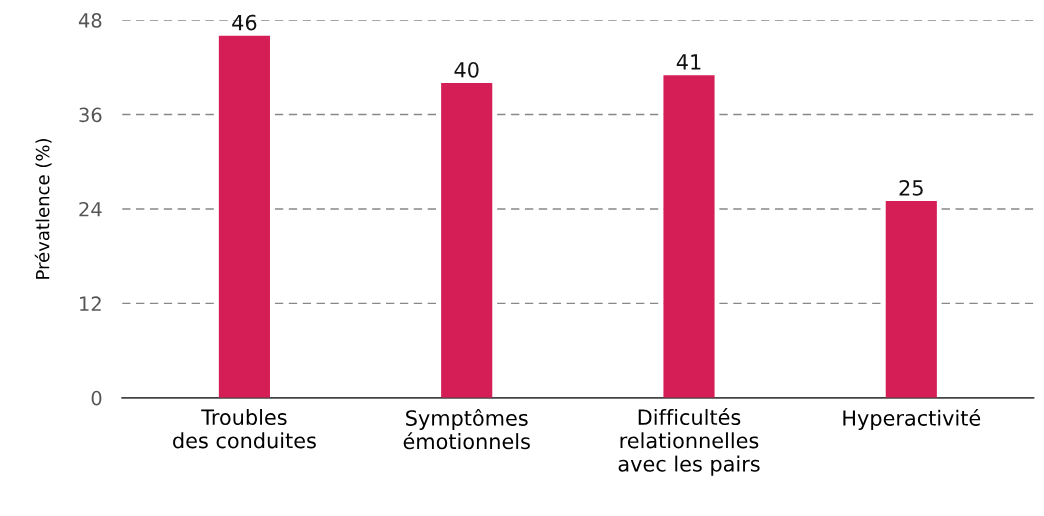 The image size is (1044, 516). I want to click on data-label: 46, so click(244, 22).